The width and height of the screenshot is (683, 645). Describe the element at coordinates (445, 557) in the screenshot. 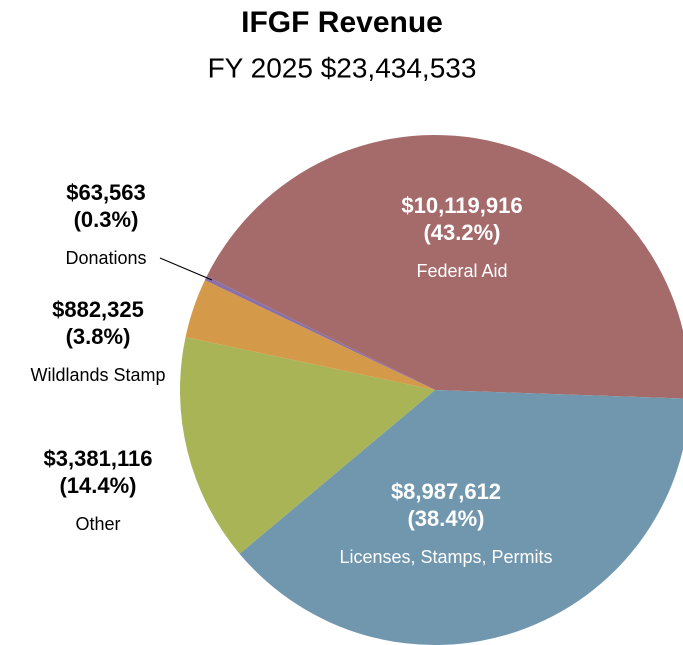

I see `category-label: Licenses, Stamps, Permits` at that location.